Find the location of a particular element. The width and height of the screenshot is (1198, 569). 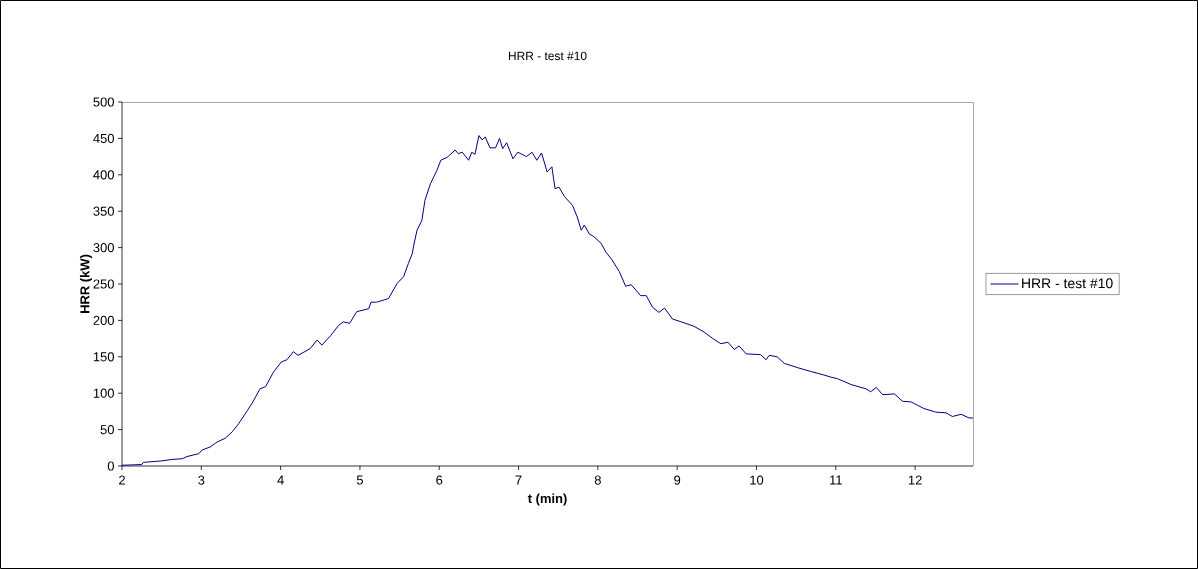

y-tick-label: 200 is located at coordinates (103, 320).